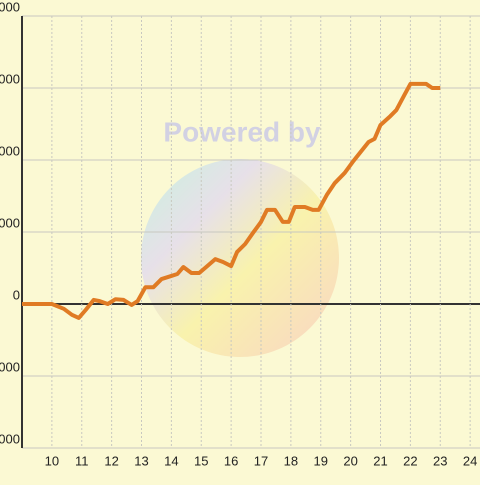 This screenshot has width=480, height=485. What do you see at coordinates (171, 460) in the screenshot?
I see `x-tick-label: 14` at bounding box center [171, 460].